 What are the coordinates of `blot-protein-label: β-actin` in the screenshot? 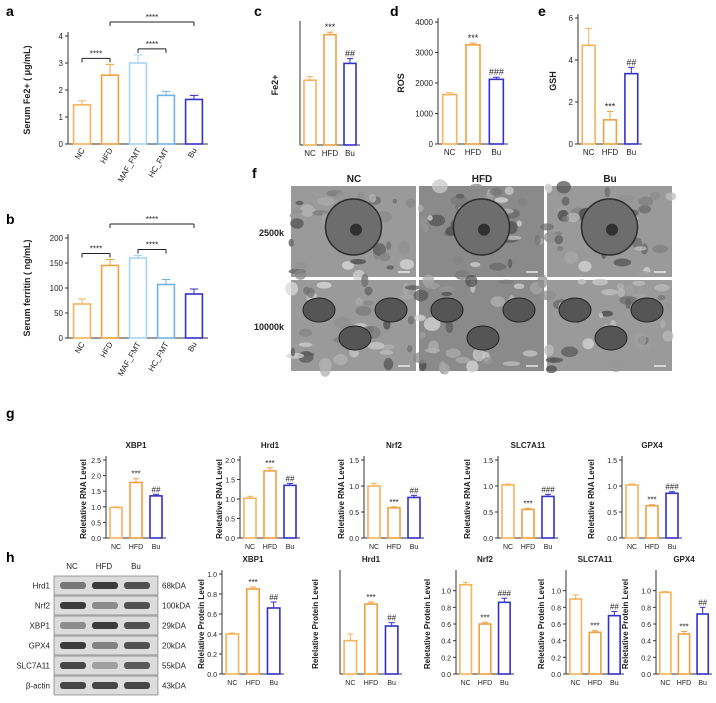 It's located at (38, 686).